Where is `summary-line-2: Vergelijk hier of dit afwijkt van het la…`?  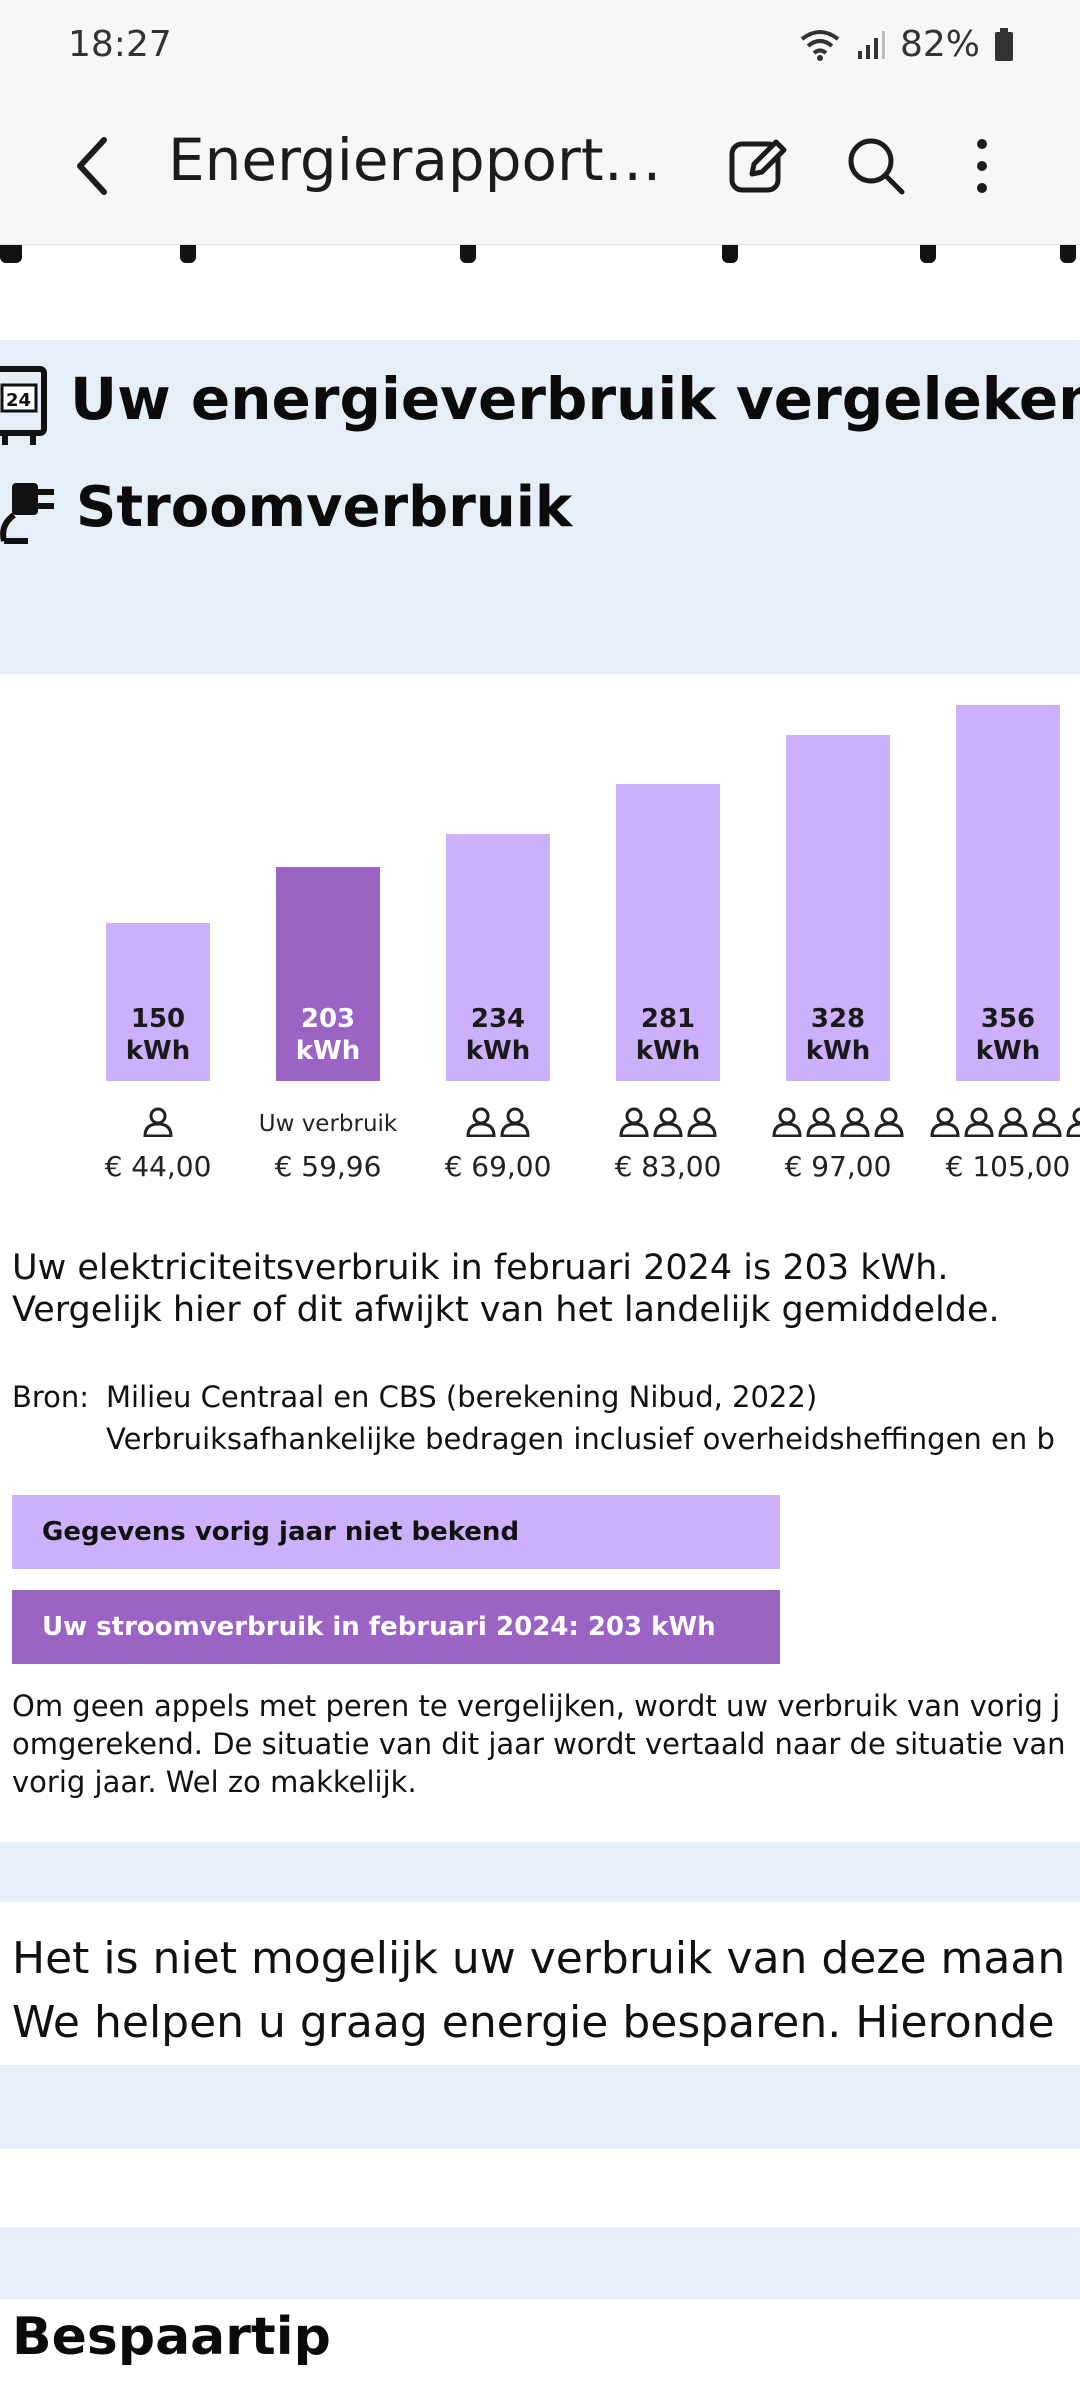 summary-line-2: Vergelijk hier of dit afwijkt van het la… is located at coordinates (506, 1310).